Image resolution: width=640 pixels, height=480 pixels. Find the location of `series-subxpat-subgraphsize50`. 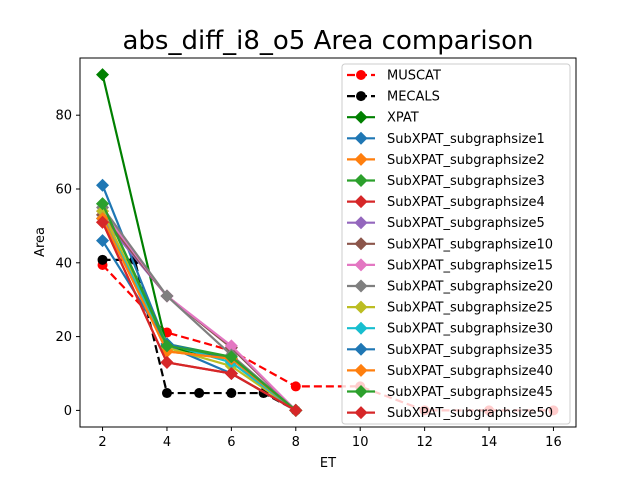

series-subxpat-subgraphsize50 is located at coordinates (199, 316).